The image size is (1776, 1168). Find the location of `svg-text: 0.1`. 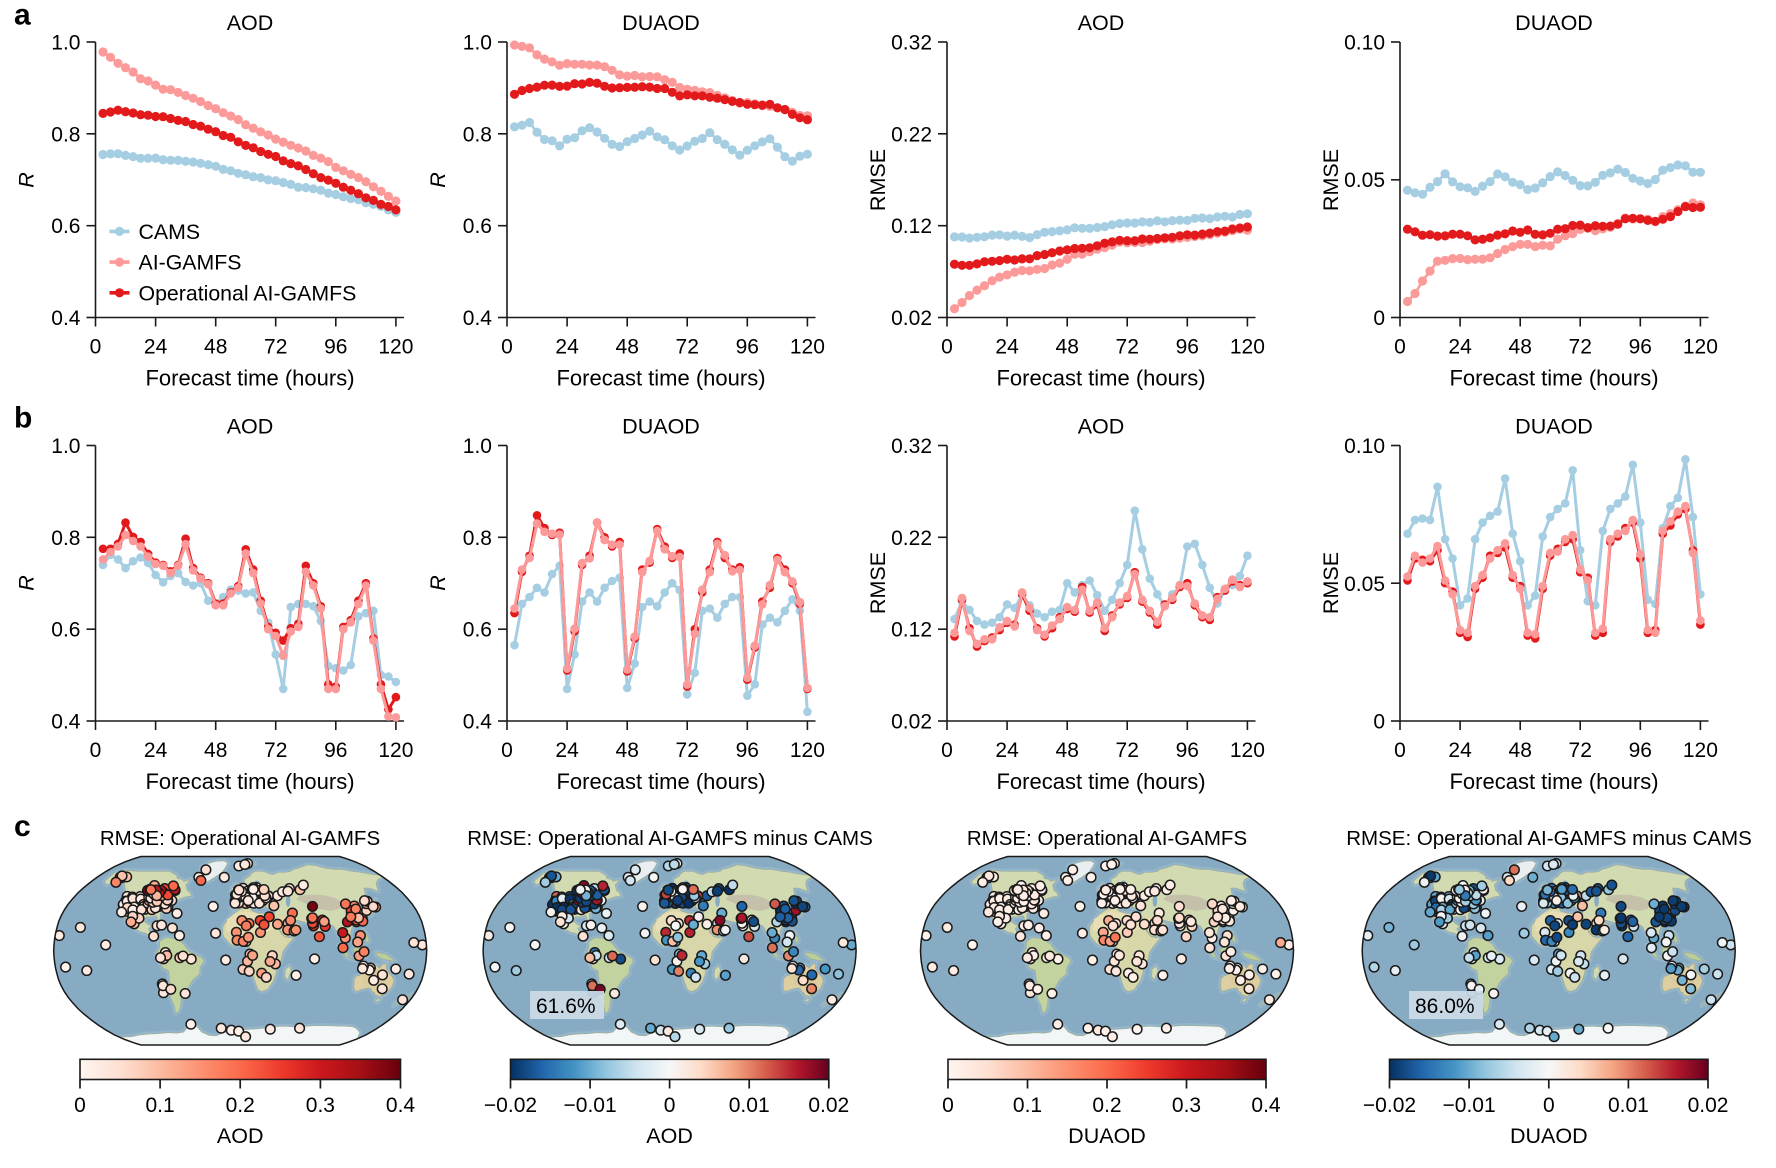

svg-text: 0.1 is located at coordinates (159, 1105).